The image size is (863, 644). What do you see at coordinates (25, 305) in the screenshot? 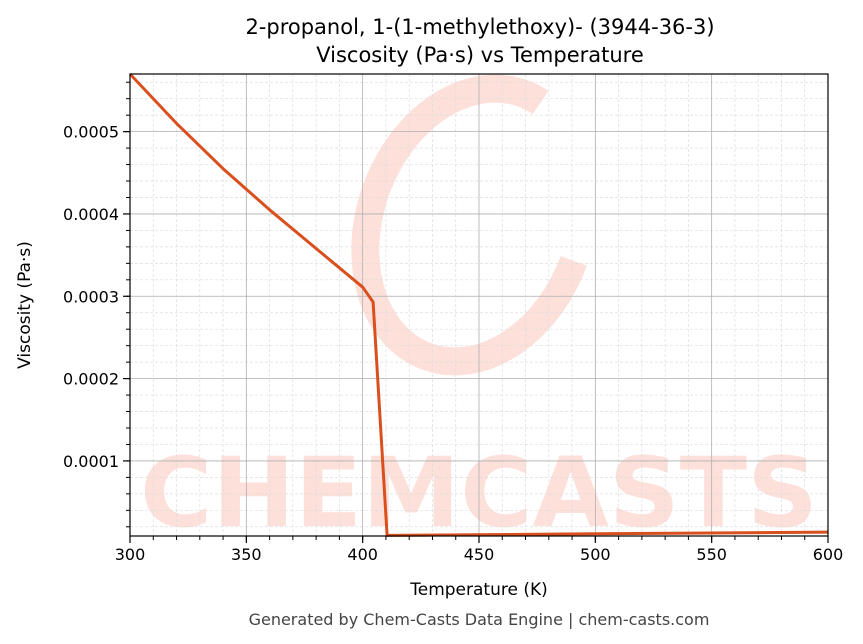
I see `y-axis-label: Viscosity (Pa·s)` at bounding box center [25, 305].